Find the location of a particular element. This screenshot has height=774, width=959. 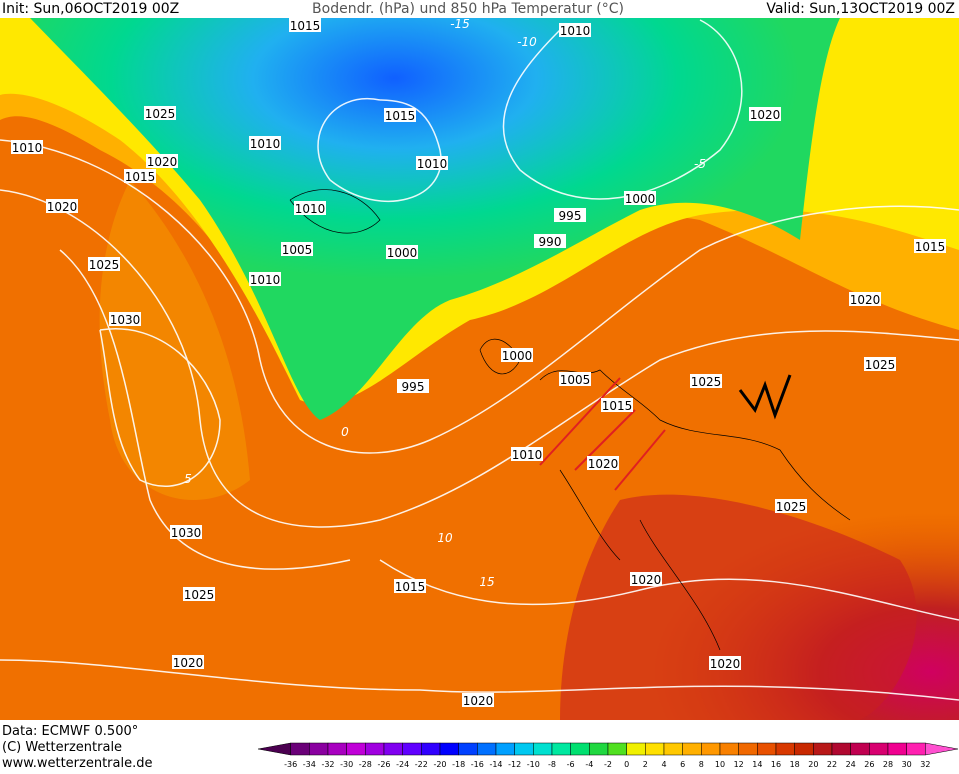

colorbar-label: -28 is located at coordinates (365, 764).